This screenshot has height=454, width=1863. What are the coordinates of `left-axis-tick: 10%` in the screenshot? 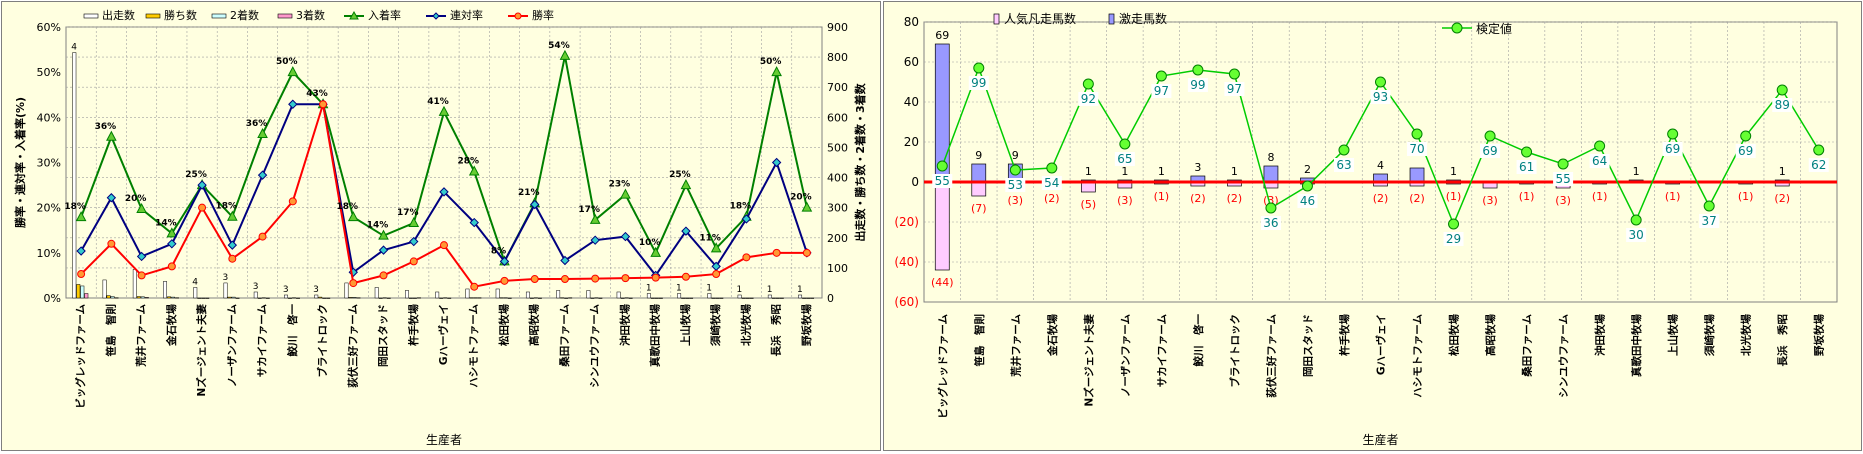 It's located at (49, 253).